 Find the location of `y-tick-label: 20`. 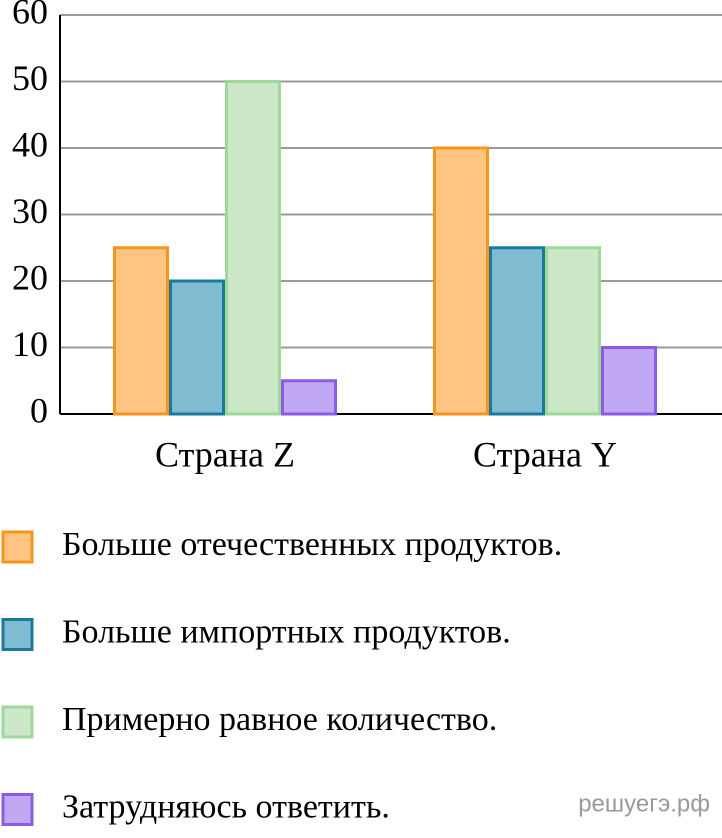

y-tick-label: 20 is located at coordinates (30, 277).